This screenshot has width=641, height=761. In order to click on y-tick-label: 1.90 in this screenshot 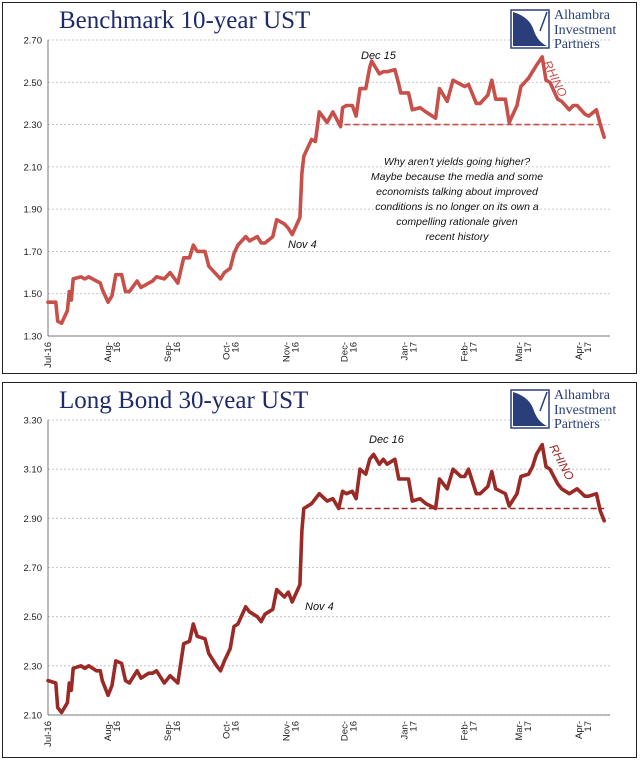, I will do `click(33, 210)`.